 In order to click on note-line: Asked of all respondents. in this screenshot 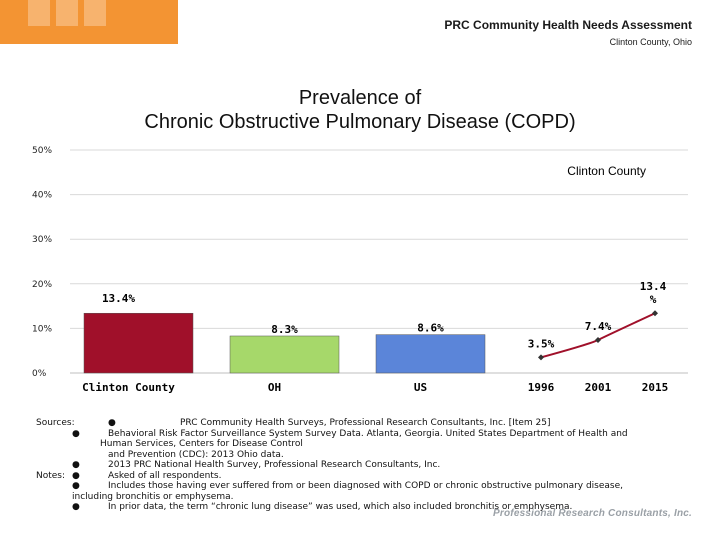, I will do `click(165, 475)`.